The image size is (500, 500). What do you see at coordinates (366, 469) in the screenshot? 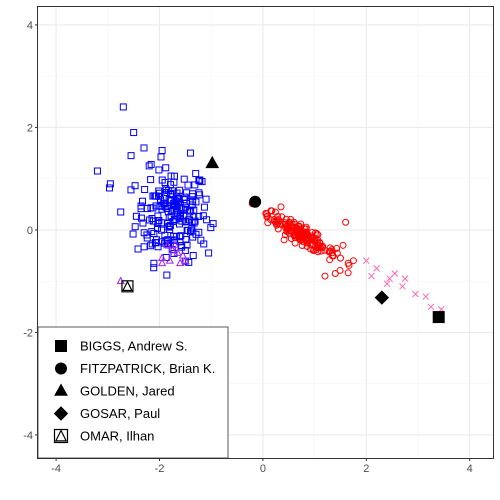
I see `x-tick-label: 2` at bounding box center [366, 469].